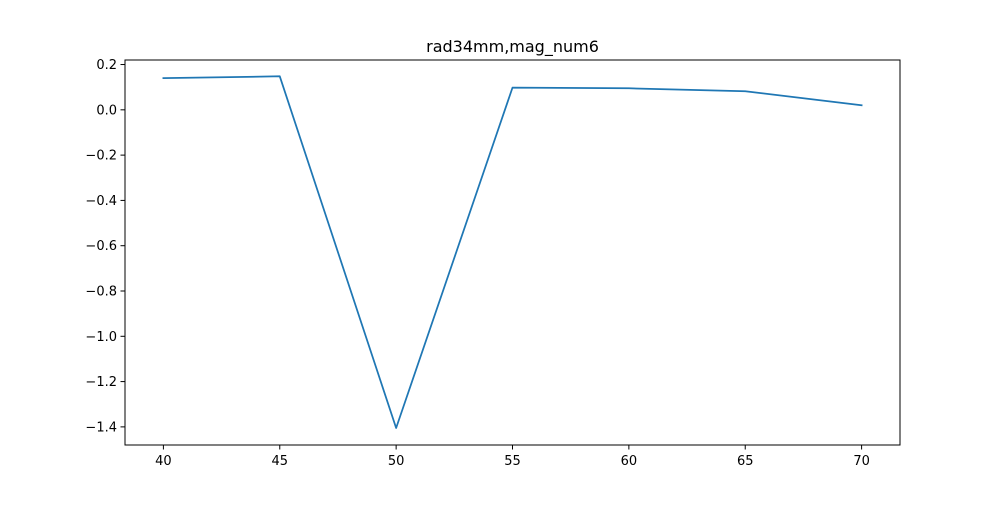 This screenshot has height=505, width=1000. Describe the element at coordinates (163, 461) in the screenshot. I see `x-tick-label: 40` at that location.